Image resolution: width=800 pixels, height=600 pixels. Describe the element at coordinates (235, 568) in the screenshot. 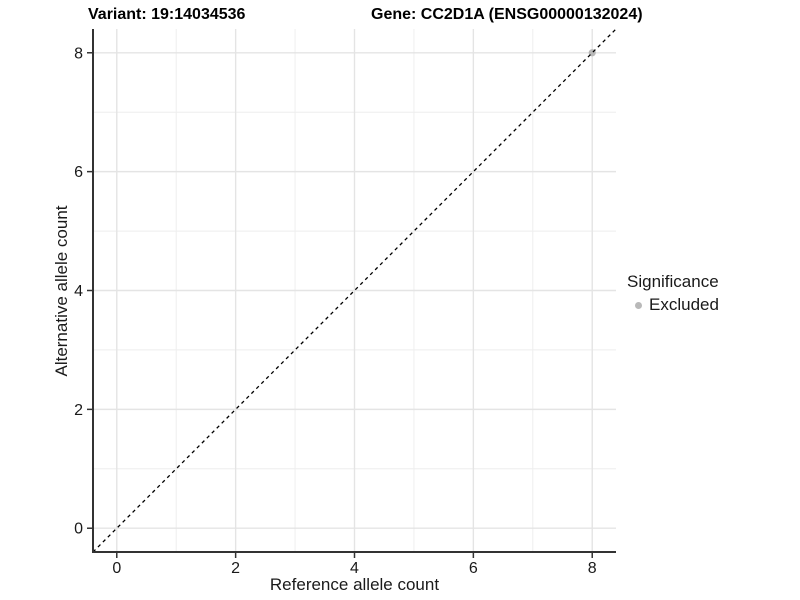

I see `x-tick-label: 2` at that location.